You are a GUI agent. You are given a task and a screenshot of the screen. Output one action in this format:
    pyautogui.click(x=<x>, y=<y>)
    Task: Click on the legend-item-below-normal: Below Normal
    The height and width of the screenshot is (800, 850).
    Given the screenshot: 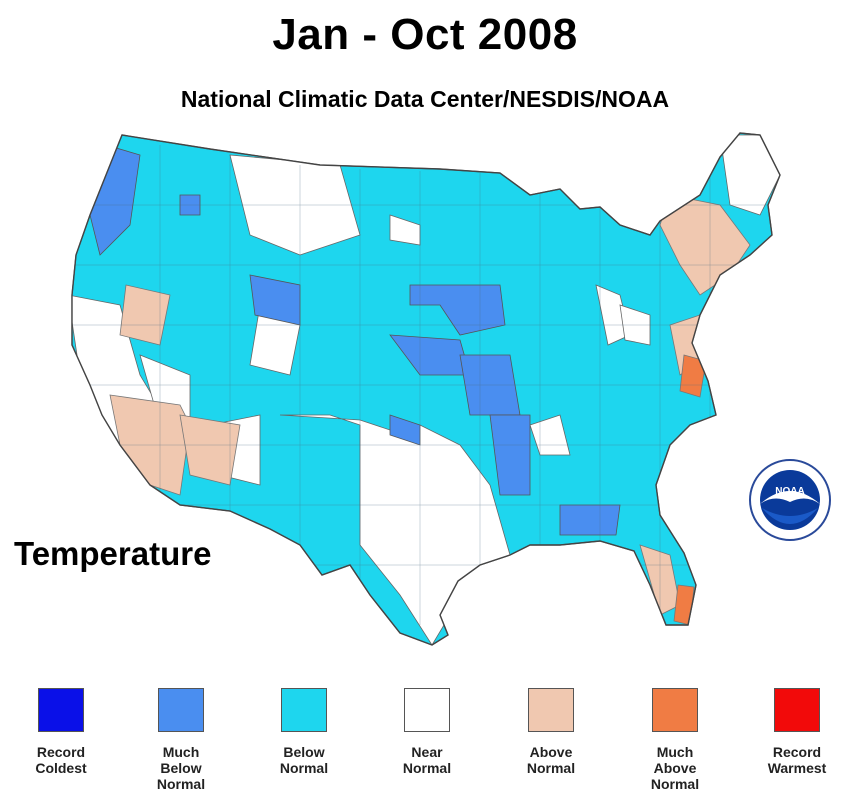 What is the action you would take?
    pyautogui.click(x=304, y=732)
    